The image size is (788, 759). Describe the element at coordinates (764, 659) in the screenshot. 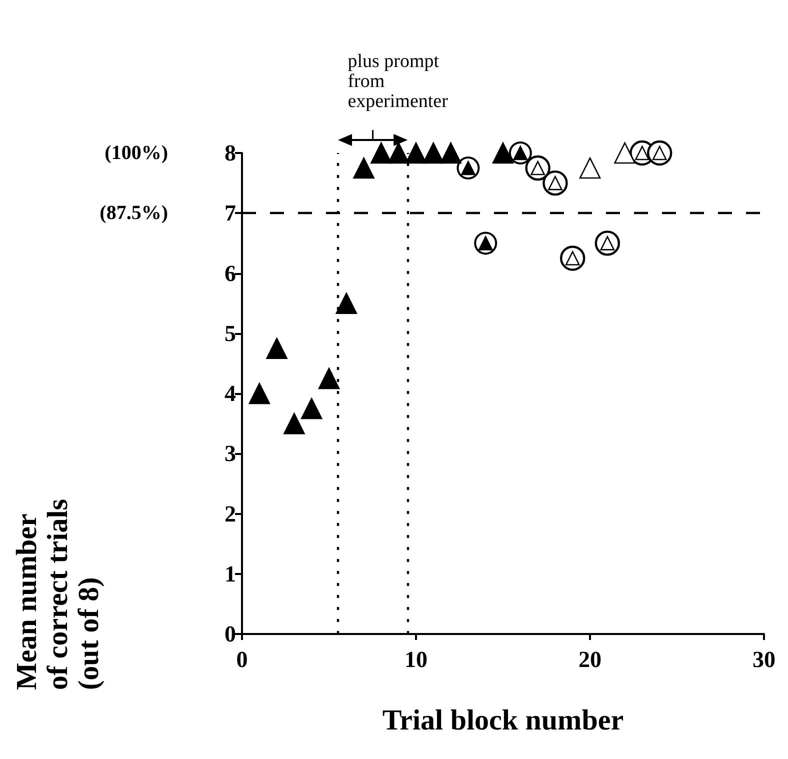

I see `x-tick-label: 30` at that location.